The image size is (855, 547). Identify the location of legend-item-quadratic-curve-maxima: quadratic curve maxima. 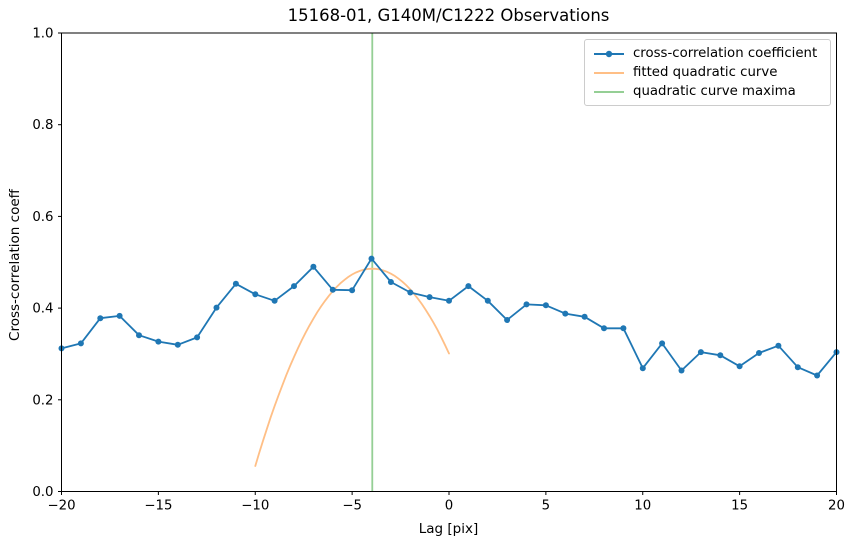
(707, 91).